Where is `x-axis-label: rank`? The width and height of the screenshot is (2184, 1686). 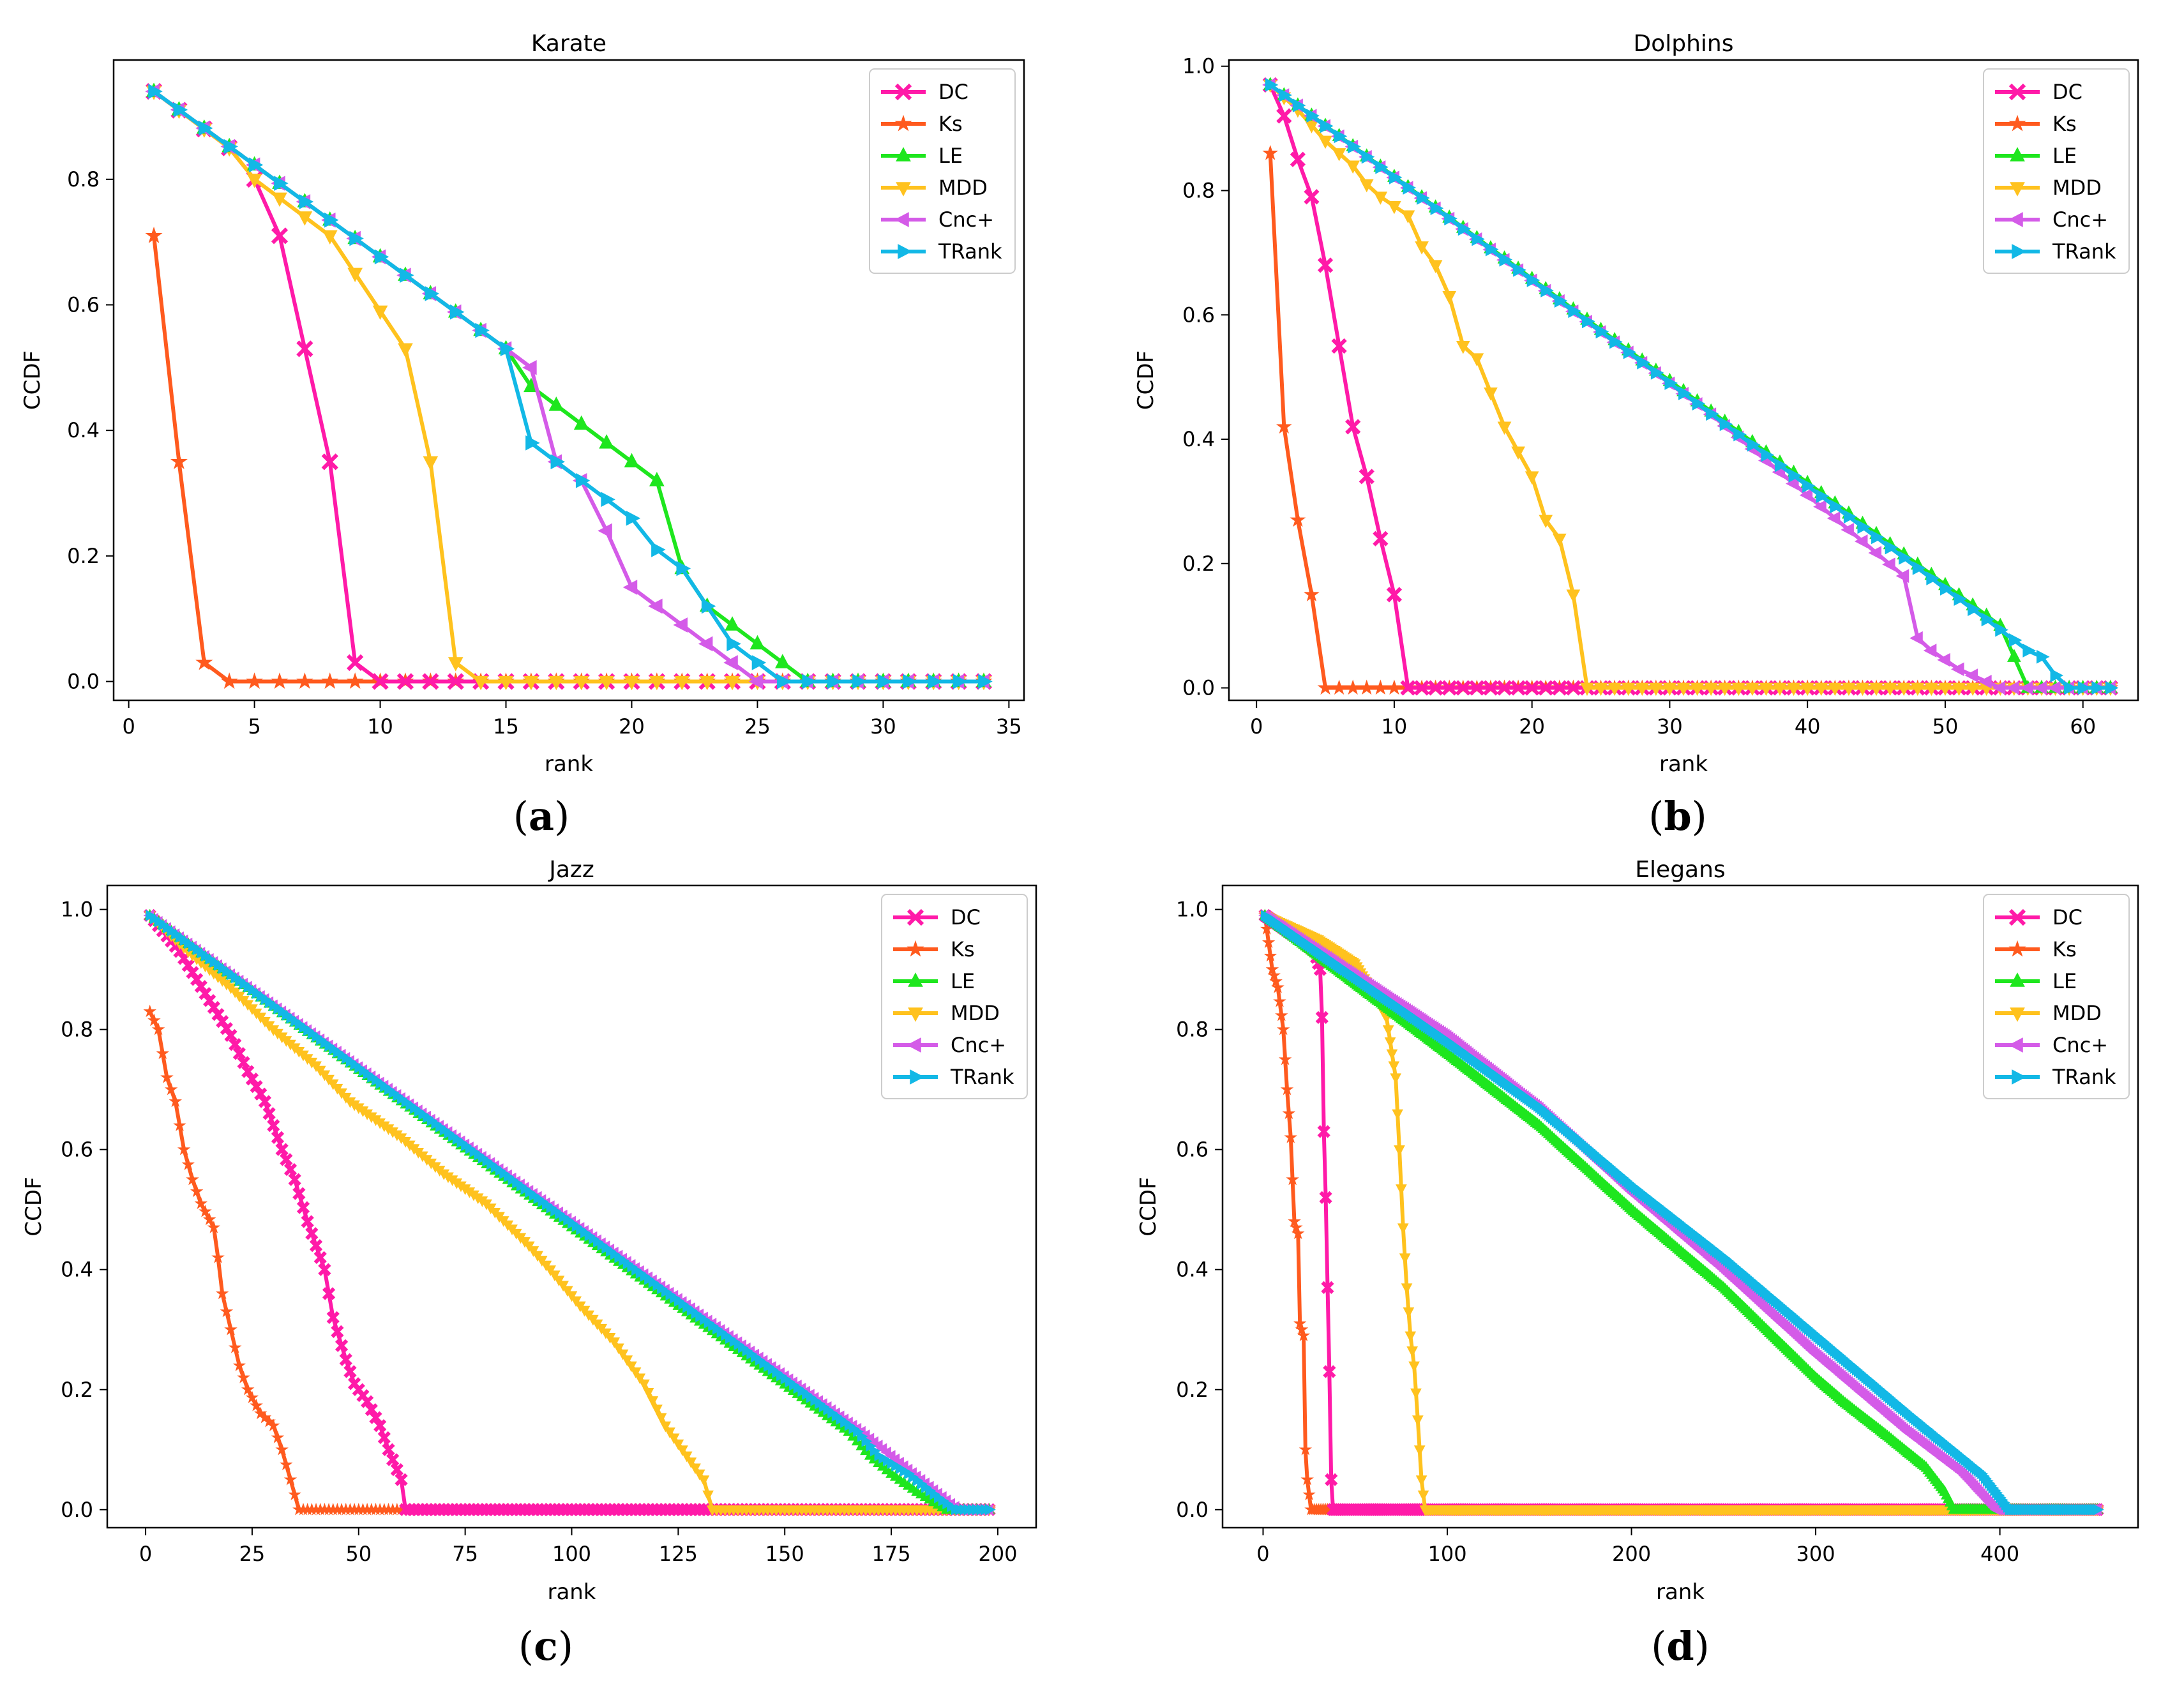 x-axis-label: rank is located at coordinates (1684, 764).